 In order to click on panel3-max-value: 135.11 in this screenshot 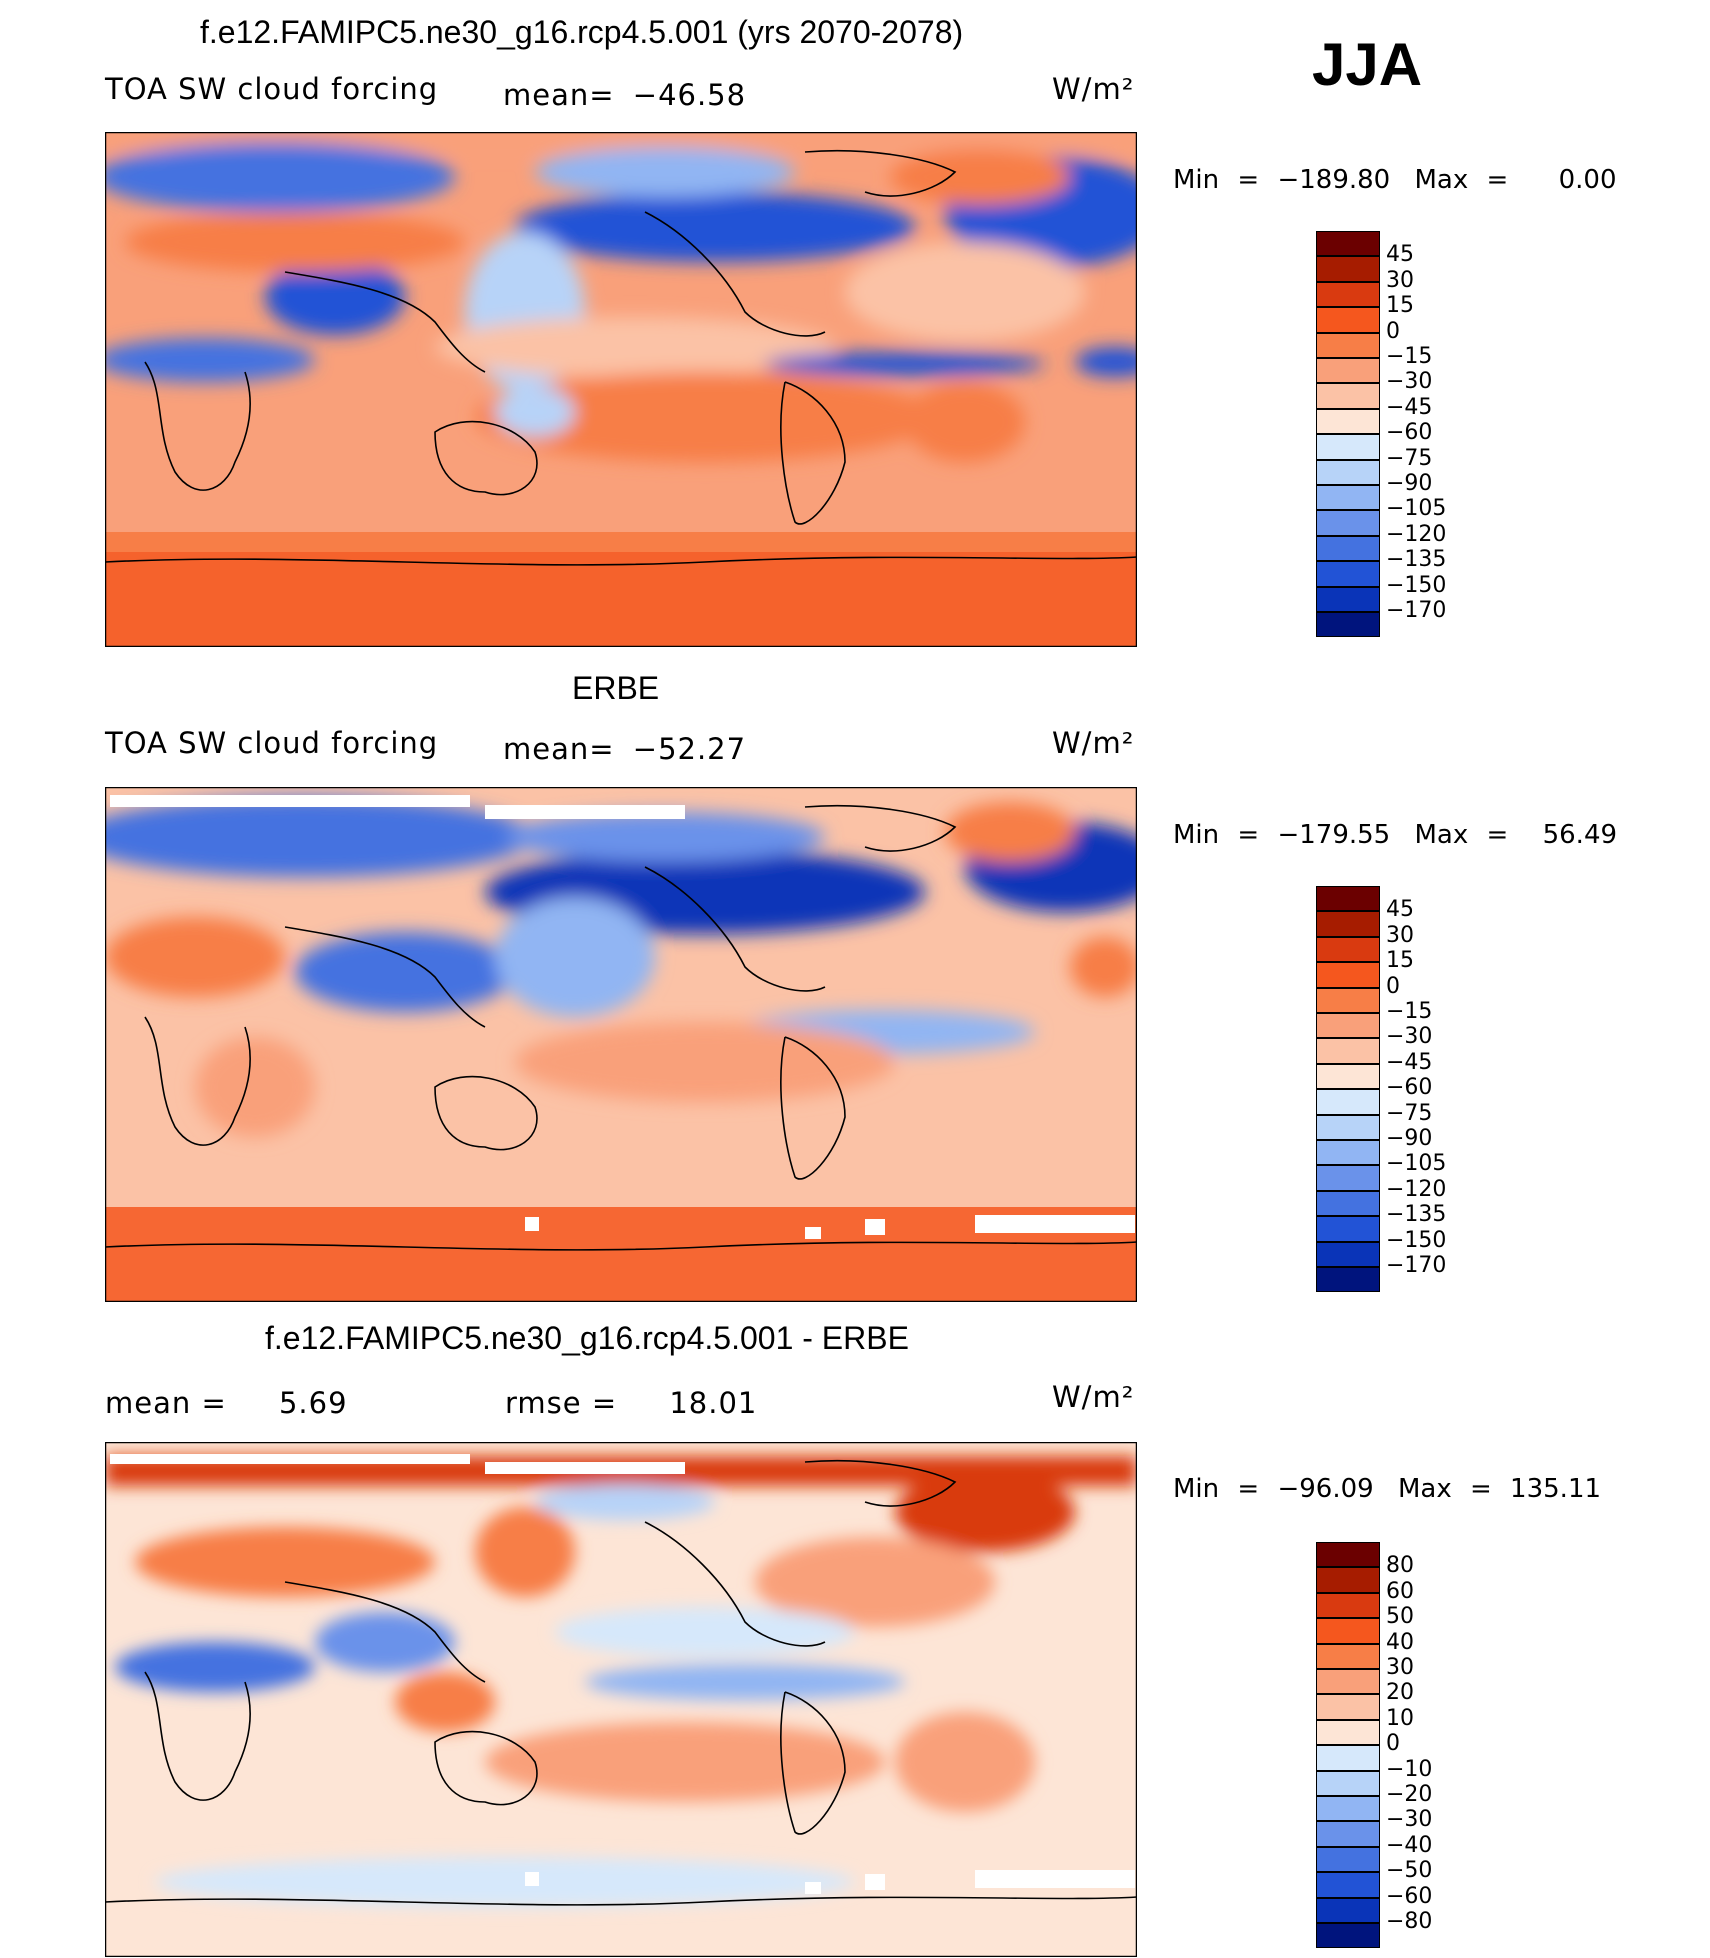, I will do `click(1556, 1489)`.